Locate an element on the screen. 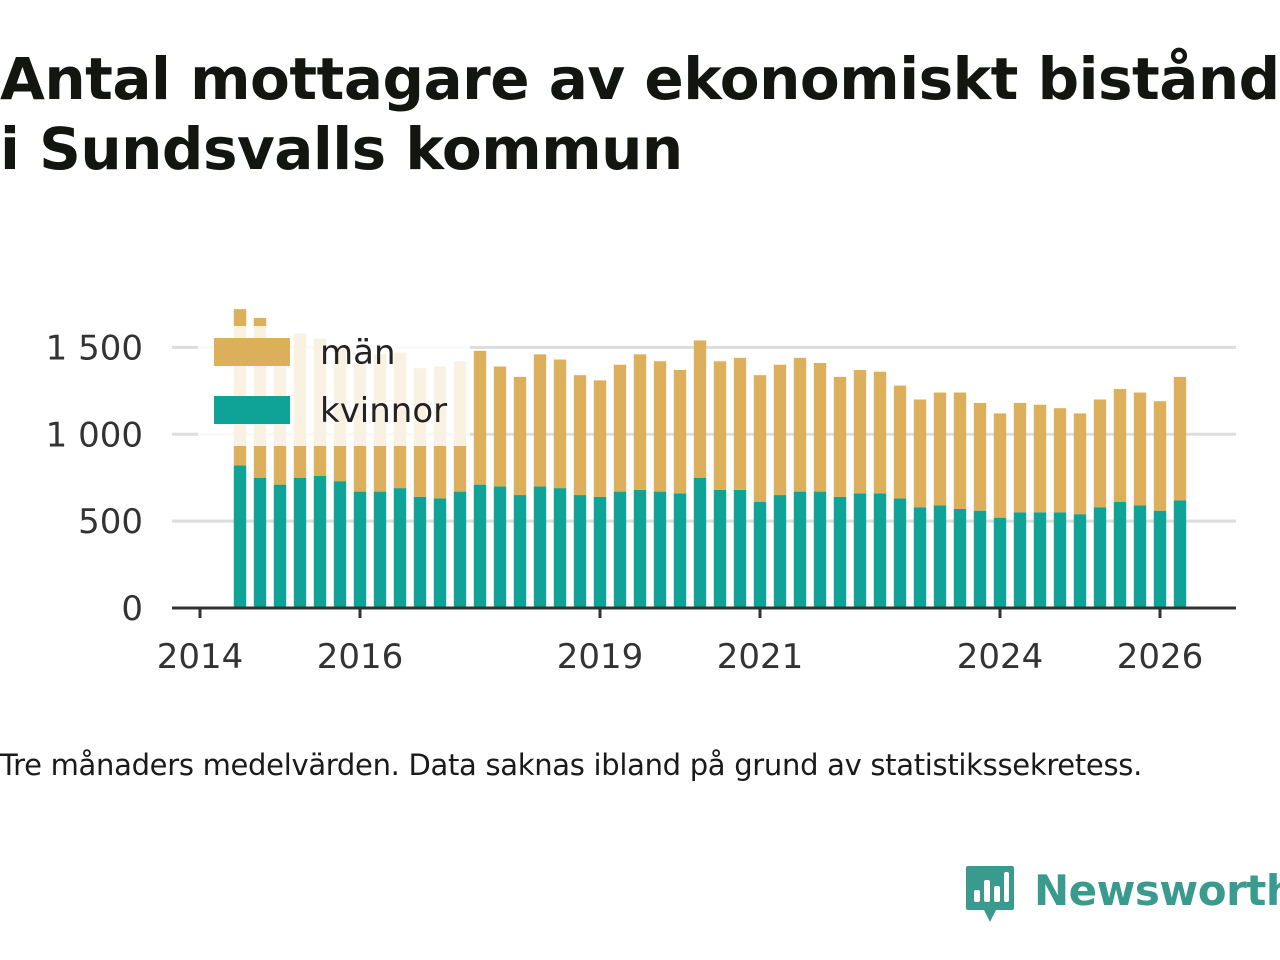  newsworthy-logo-icon is located at coordinates (990, 894).